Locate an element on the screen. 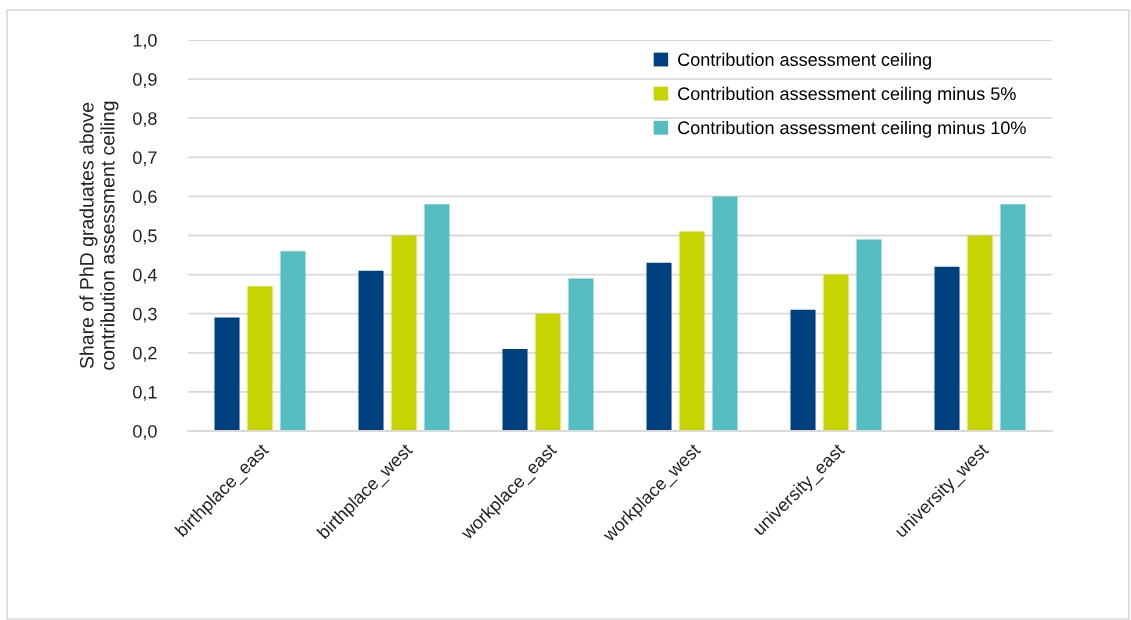  y-tick-label: 0,3 is located at coordinates (145, 315).